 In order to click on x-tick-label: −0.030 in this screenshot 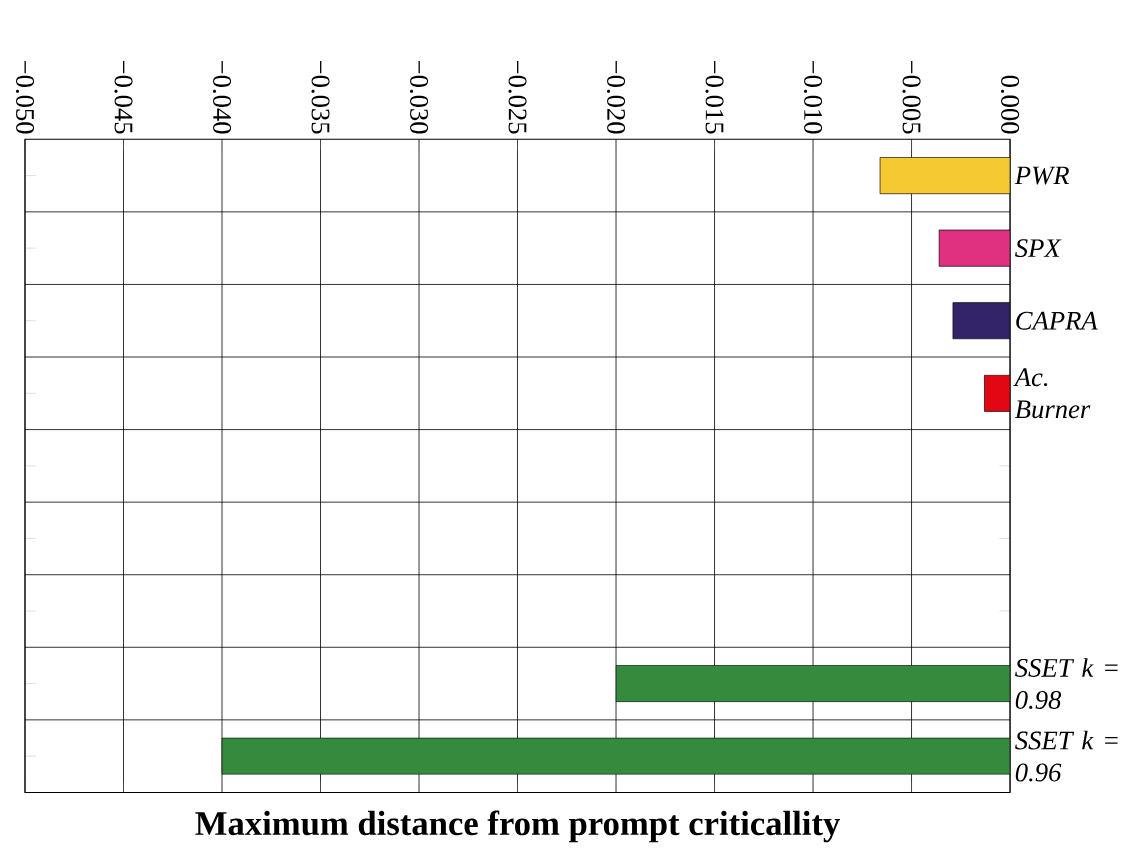, I will do `click(419, 97)`.